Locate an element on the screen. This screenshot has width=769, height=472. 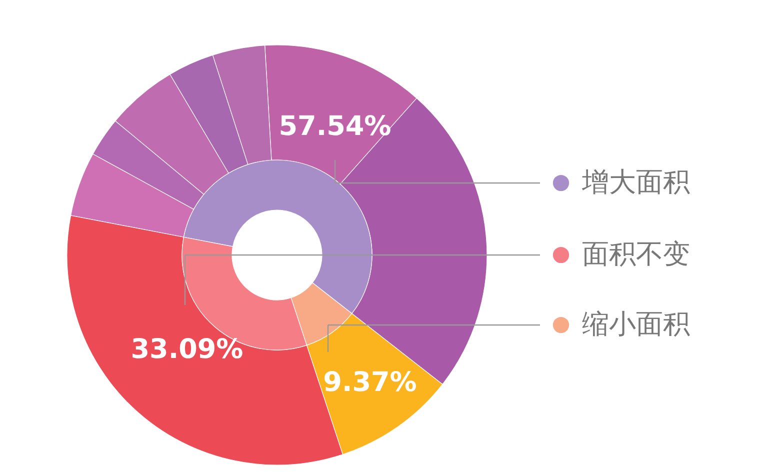
text: 57.54% is located at coordinates (335, 126).